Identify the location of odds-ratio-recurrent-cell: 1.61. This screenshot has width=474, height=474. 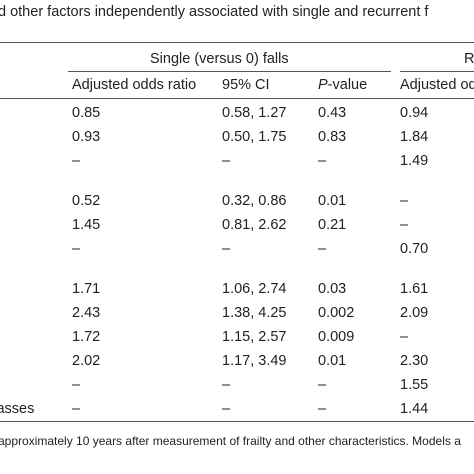
(414, 289).